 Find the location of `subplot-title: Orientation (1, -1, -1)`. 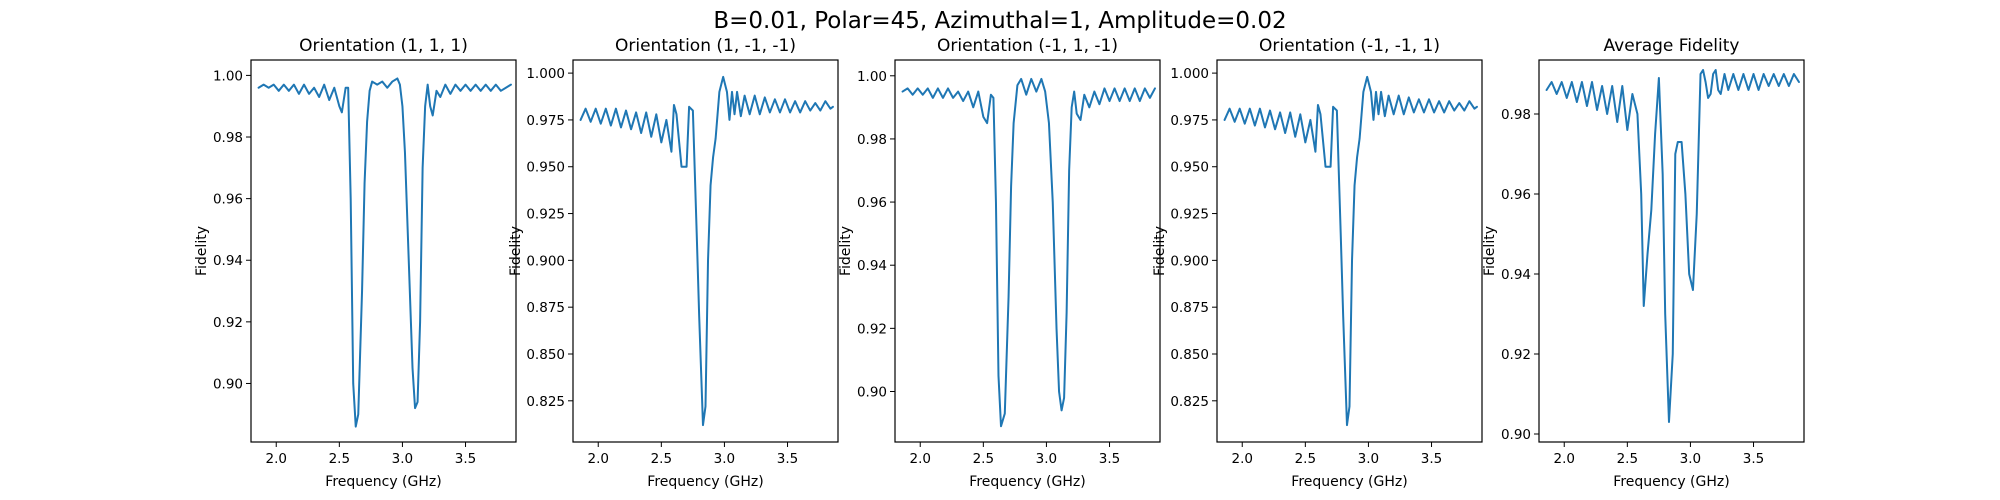

subplot-title: Orientation (1, -1, -1) is located at coordinates (705, 46).